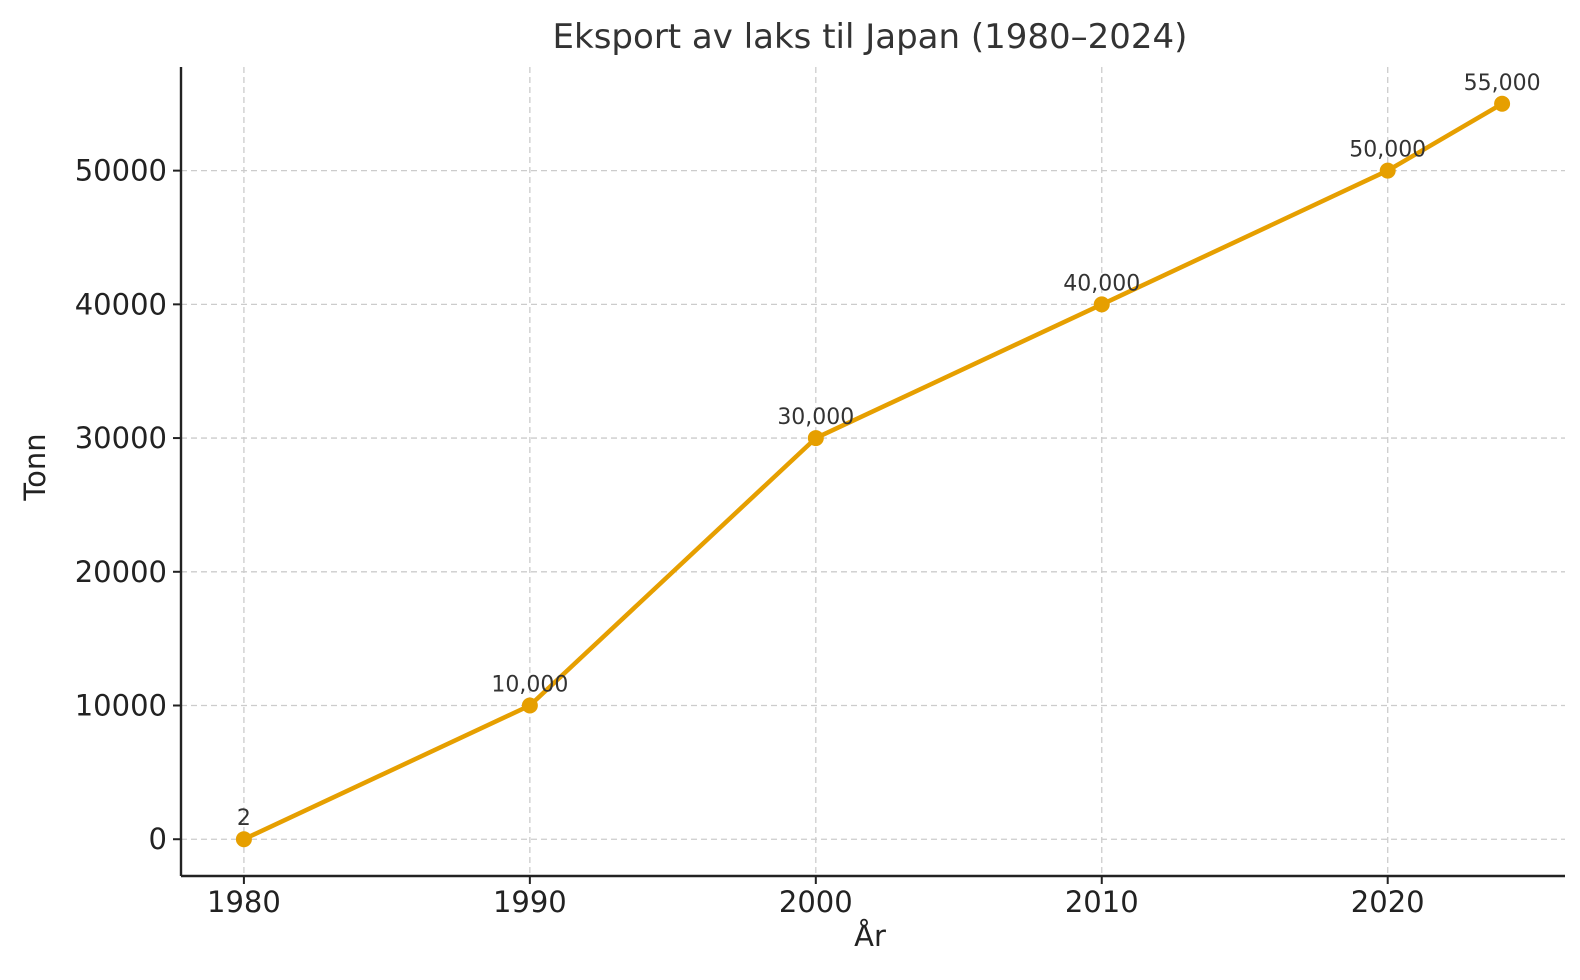 The height and width of the screenshot is (980, 1580). What do you see at coordinates (815, 417) in the screenshot?
I see `data-value-label: 30,000` at bounding box center [815, 417].